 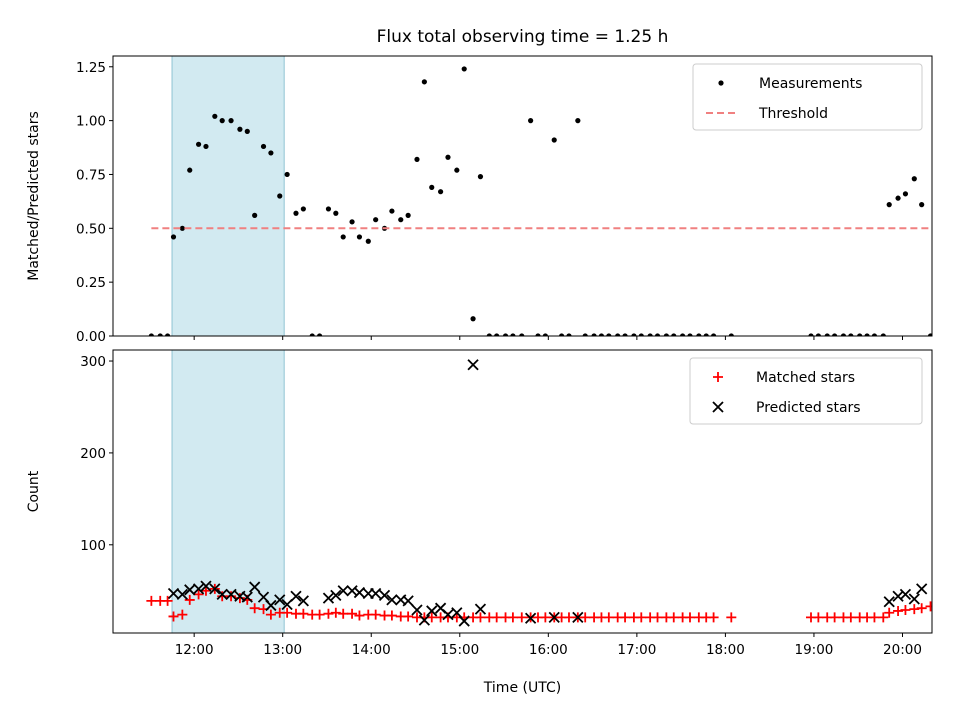 What do you see at coordinates (523, 37) in the screenshot?
I see `chart-title: Flux total observing time = 1.25 h` at bounding box center [523, 37].